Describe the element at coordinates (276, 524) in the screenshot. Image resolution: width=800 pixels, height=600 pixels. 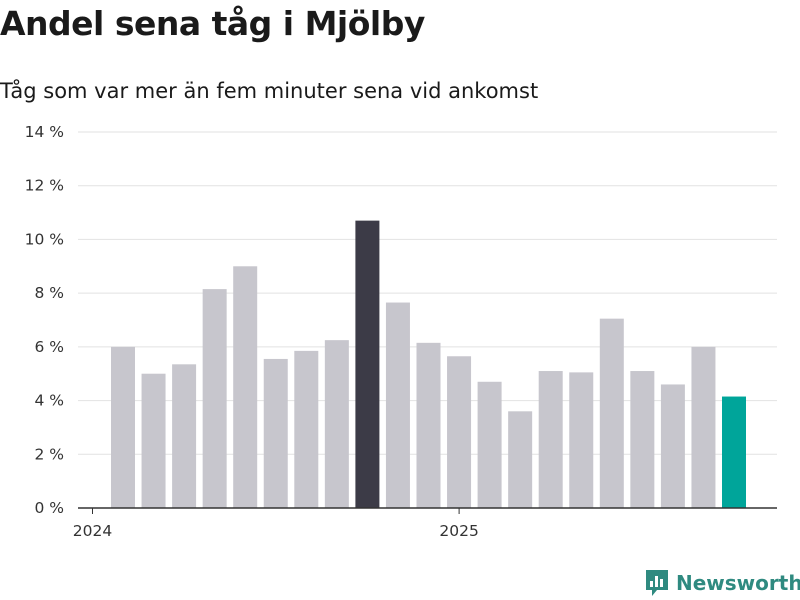
I see `x-axis-tick-labels: 2024 2025` at that location.